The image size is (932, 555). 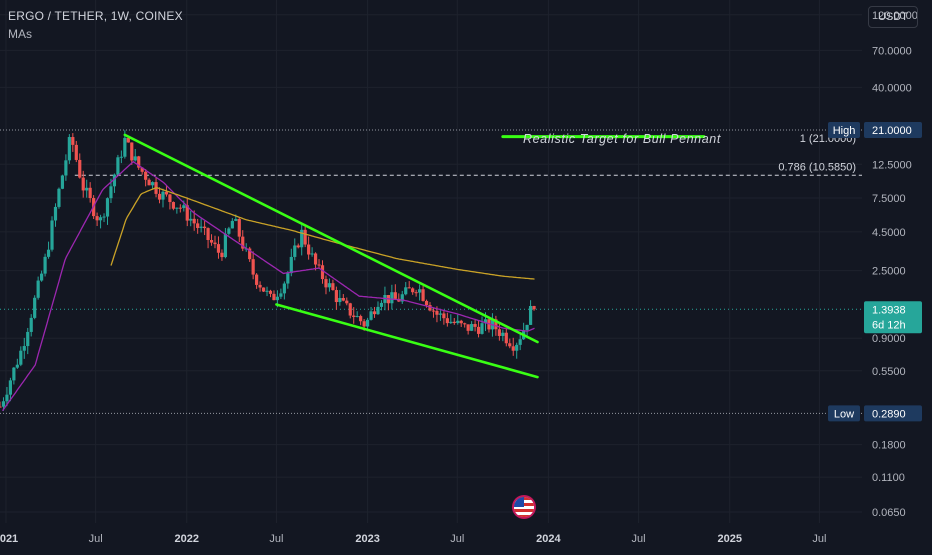 I want to click on us-flag-icon, so click(x=524, y=507).